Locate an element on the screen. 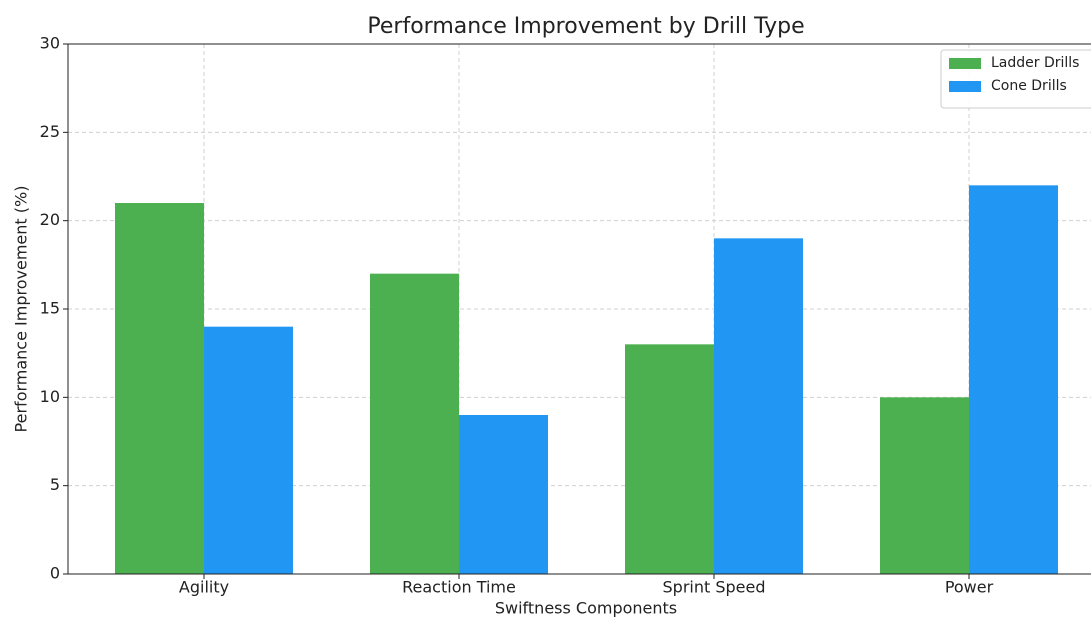  chart-title: Performance Improvement by Drill Type is located at coordinates (585, 26).